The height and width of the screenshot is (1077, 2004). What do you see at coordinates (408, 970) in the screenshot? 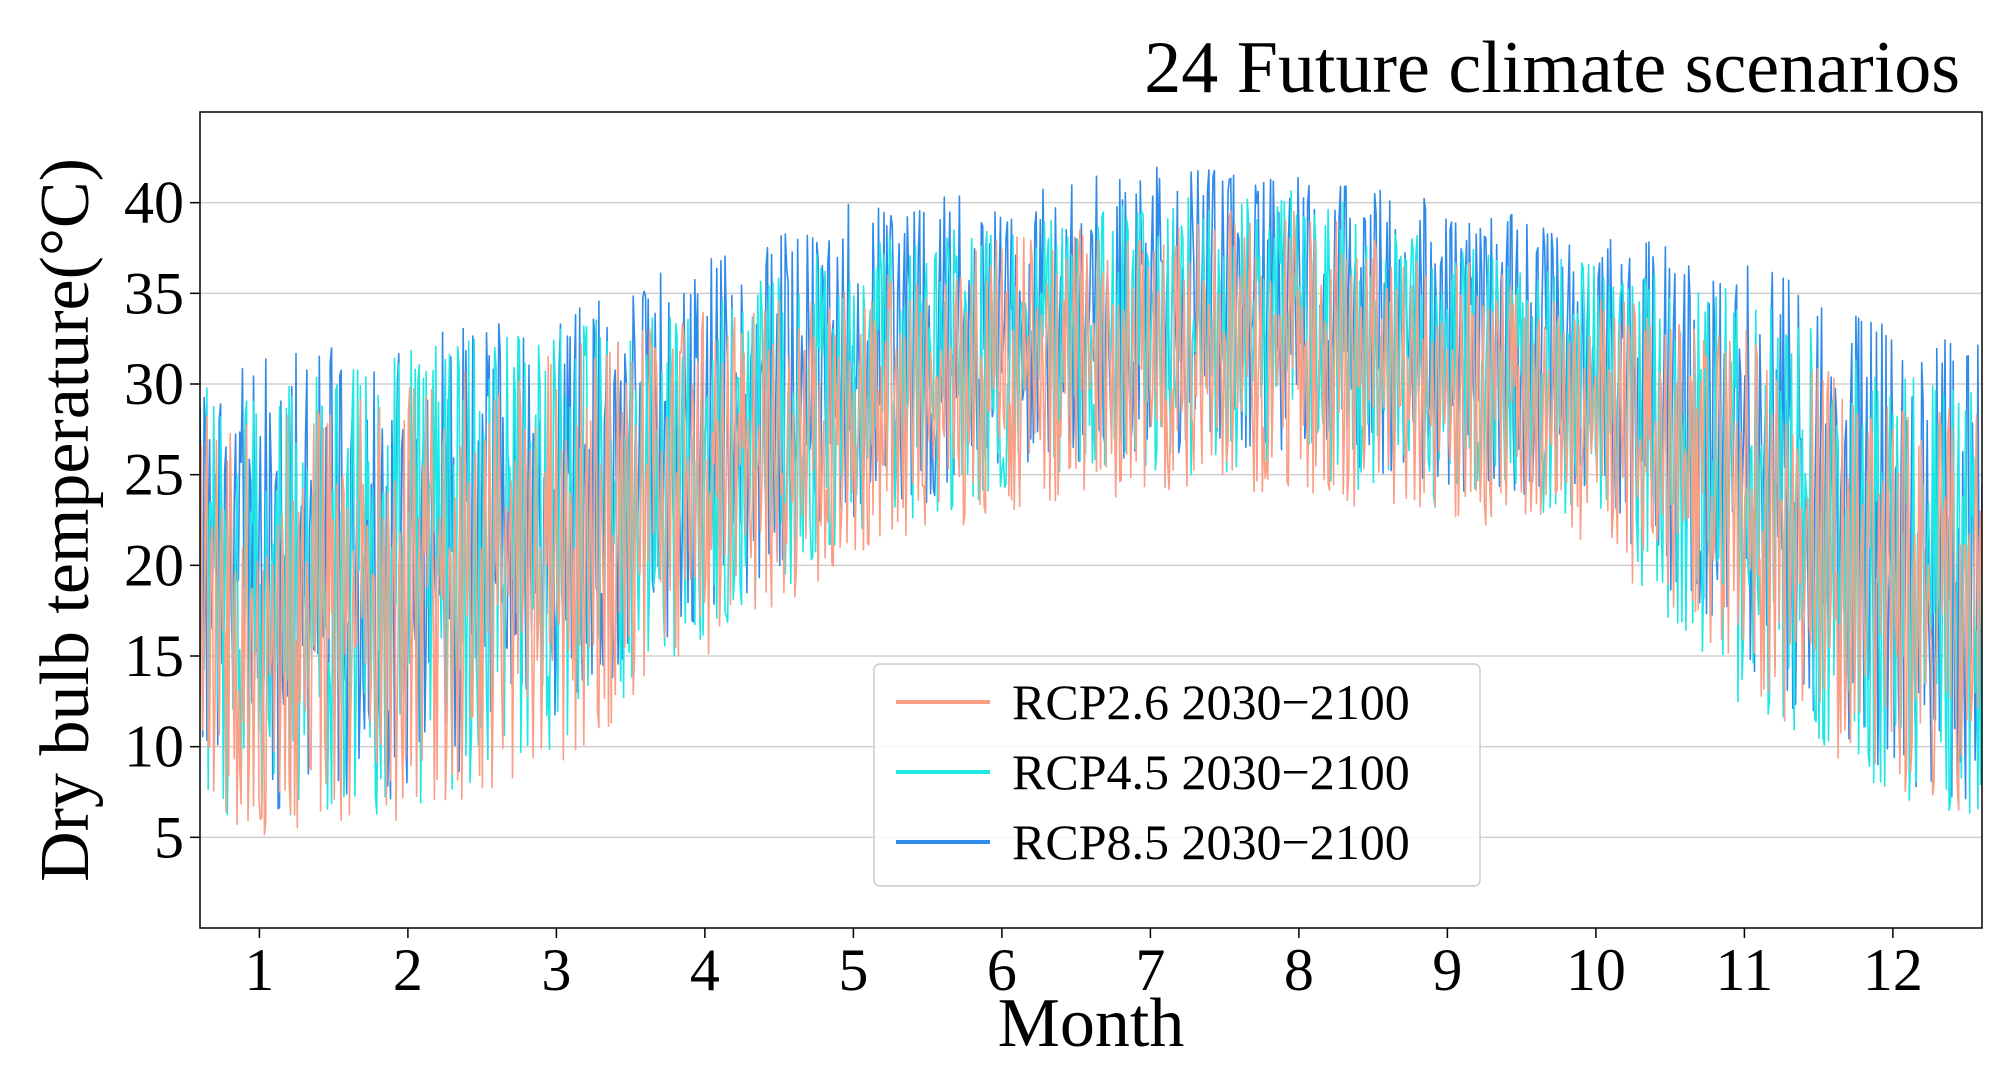
I see `x-tick-label: 2` at bounding box center [408, 970].